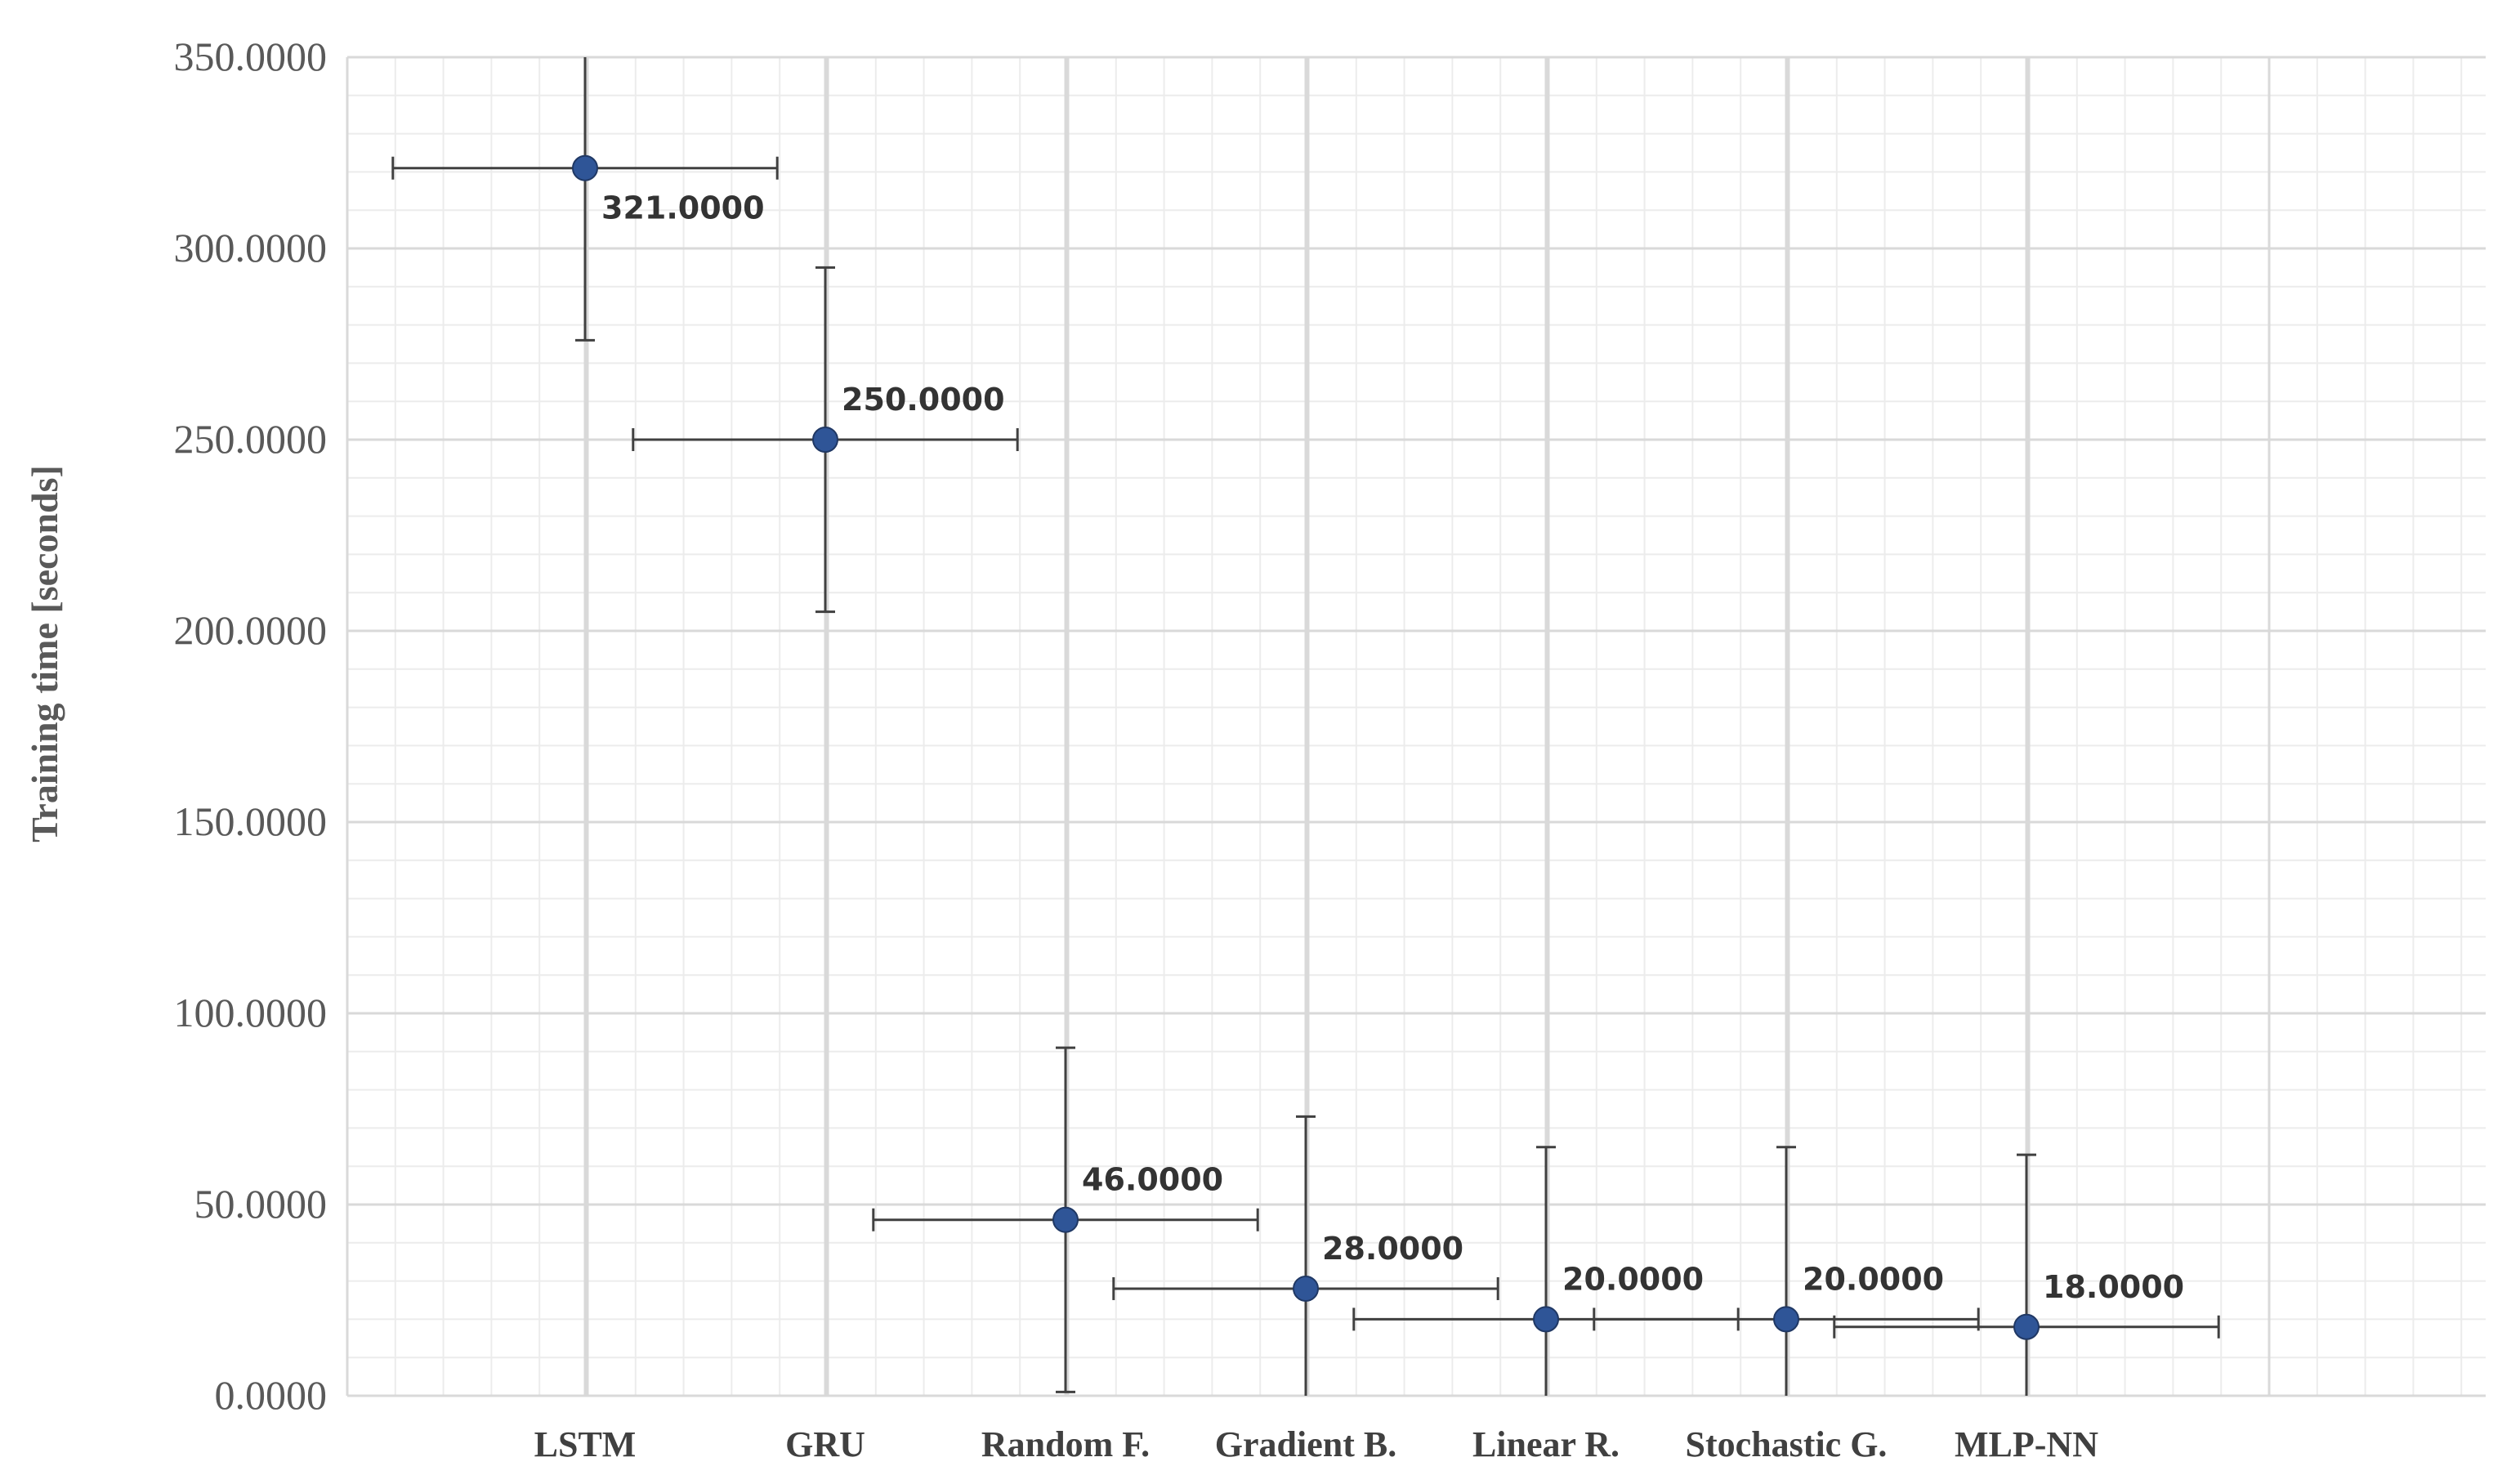 The width and height of the screenshot is (2520, 1484). I want to click on y-axis-title: Training time [seconds], so click(45, 654).